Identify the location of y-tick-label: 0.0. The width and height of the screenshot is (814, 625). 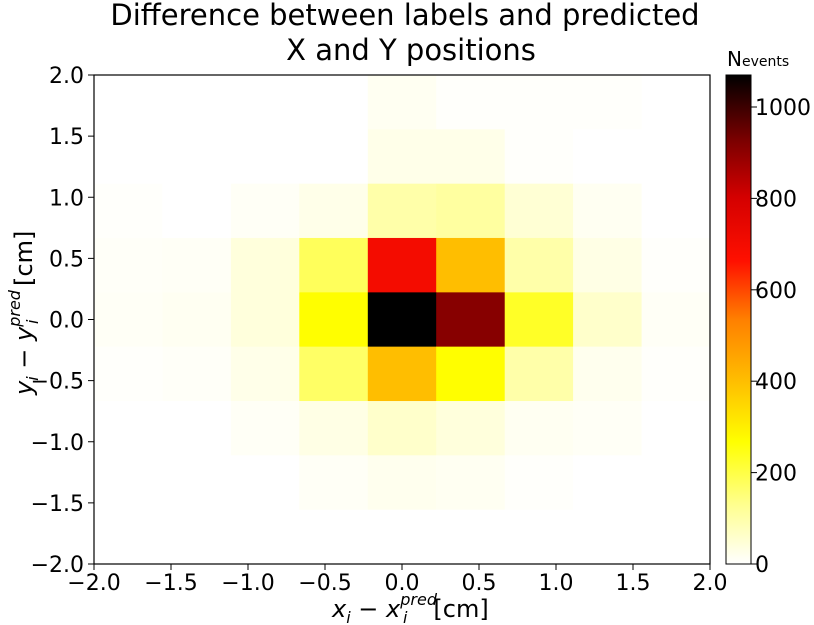
(66, 321).